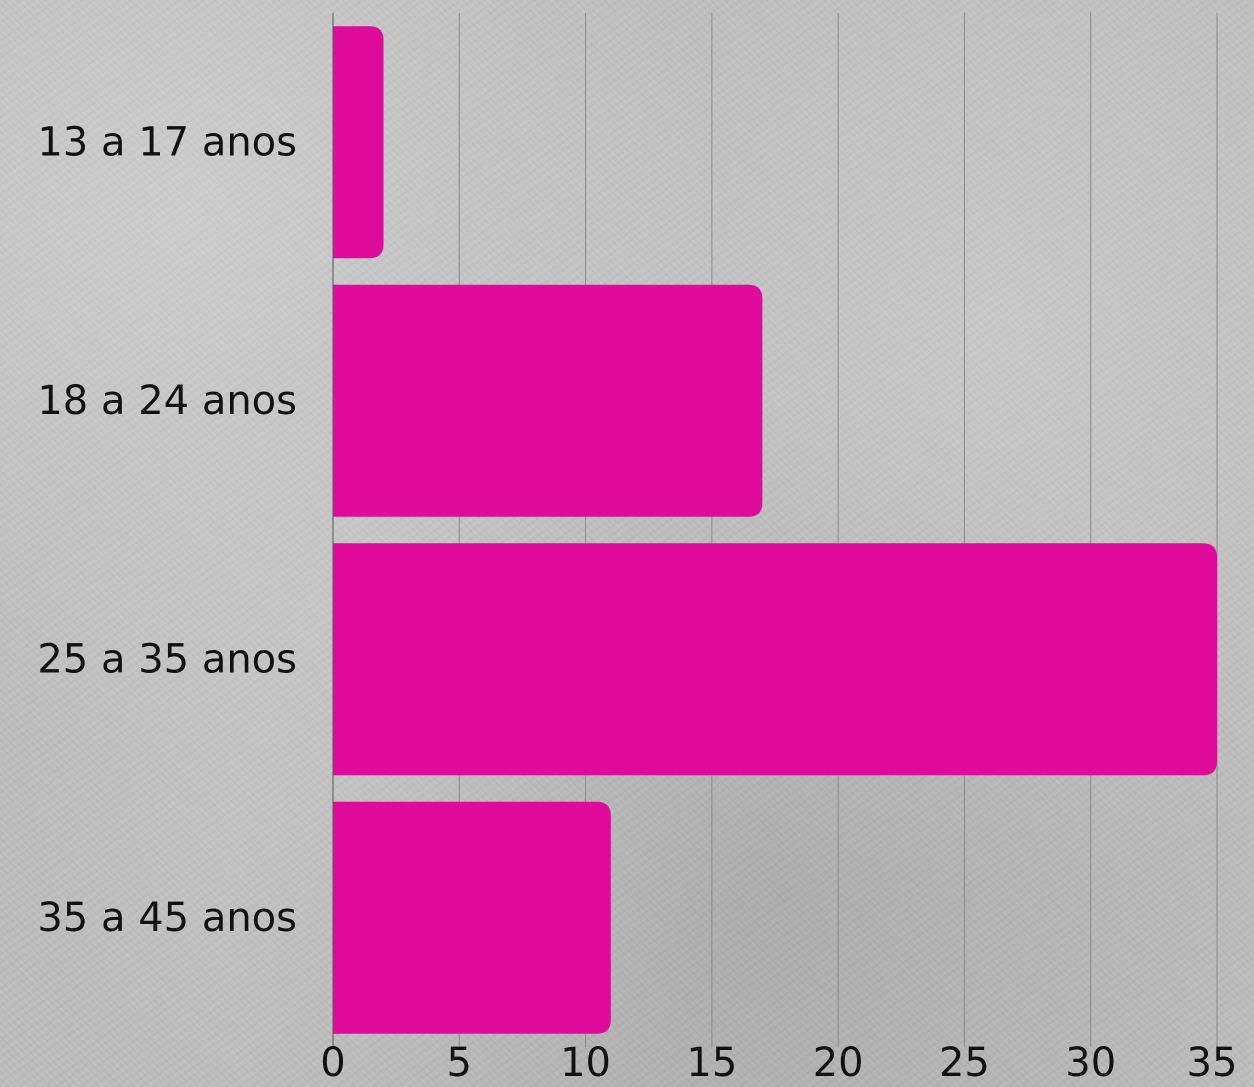 The image size is (1254, 1087). Describe the element at coordinates (778, 1063) in the screenshot. I see `x-tick-labels: 0 5 10 15 20 25 30 35` at that location.